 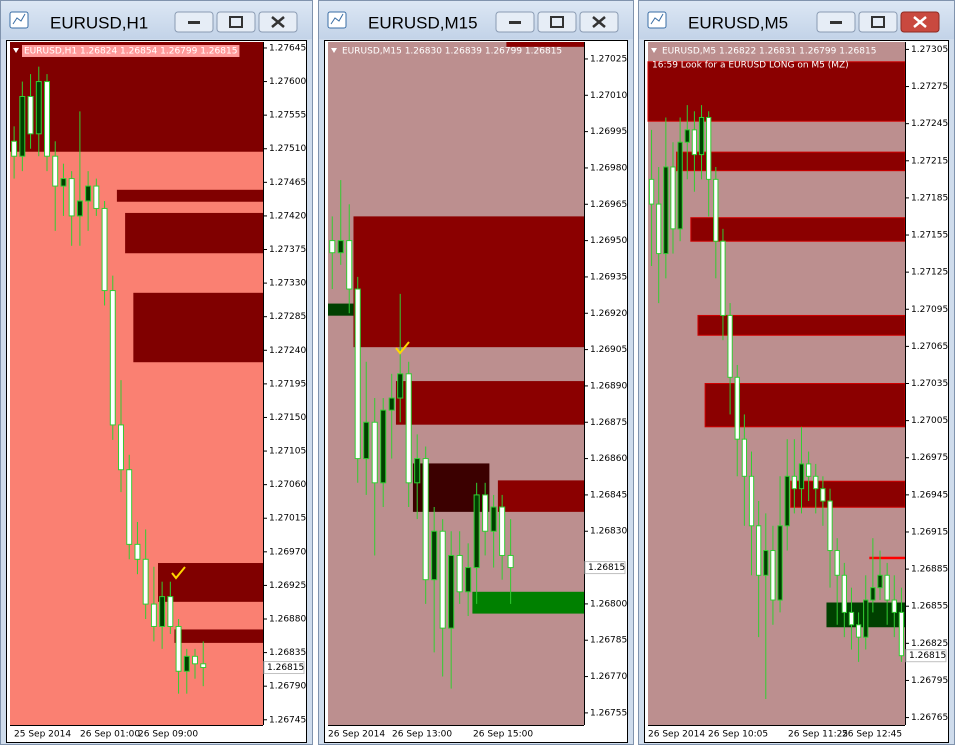 I want to click on y-tick-label: 1.27065, so click(x=929, y=347).